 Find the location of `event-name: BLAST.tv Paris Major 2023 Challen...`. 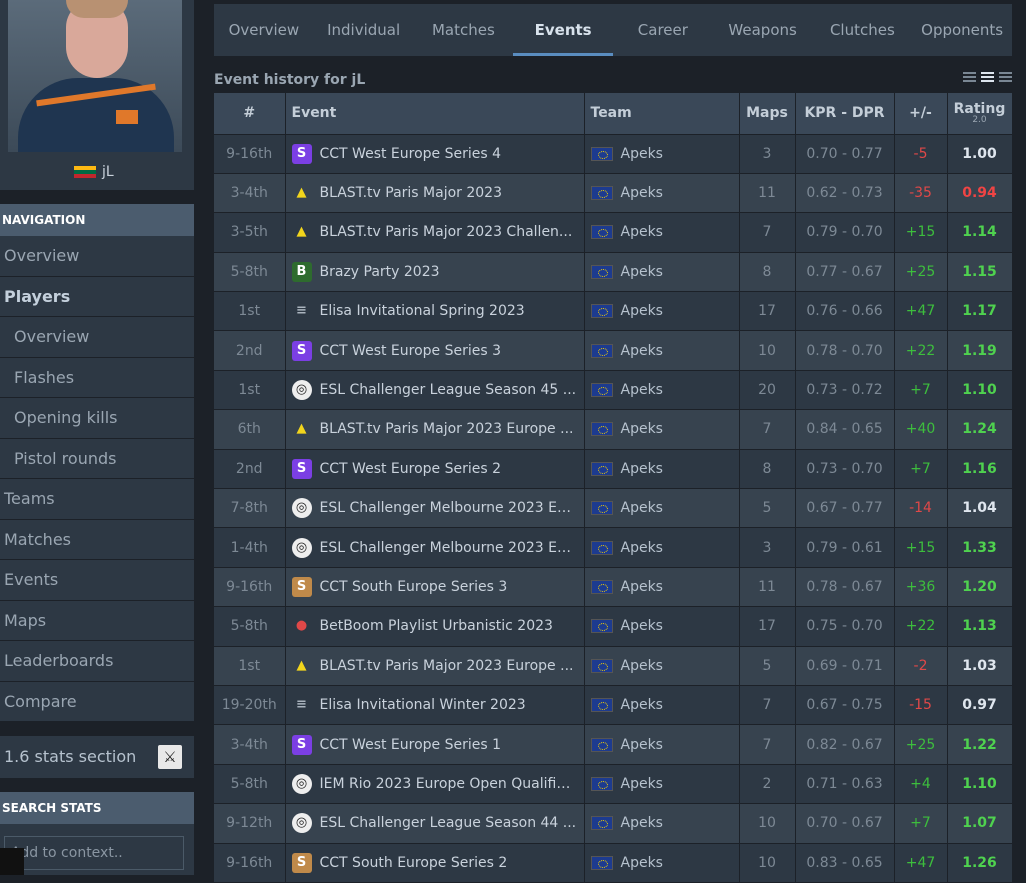

event-name: BLAST.tv Paris Major 2023 Challen... is located at coordinates (446, 232).